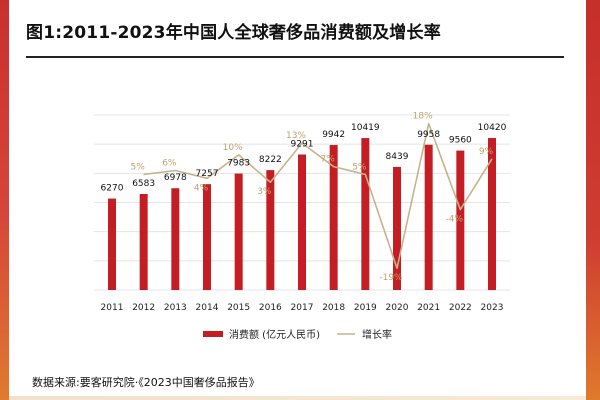  Describe the element at coordinates (302, 222) in the screenshot. I see `bar-2017` at that location.